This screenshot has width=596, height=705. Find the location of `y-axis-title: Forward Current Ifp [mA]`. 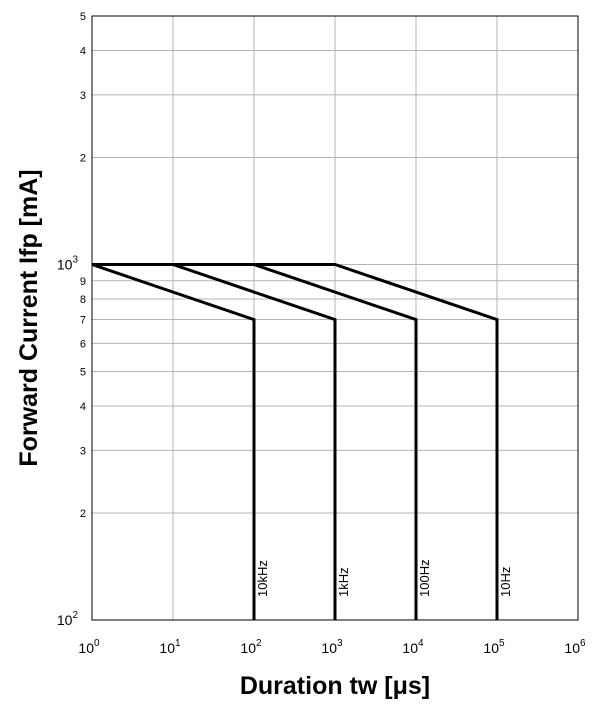

y-axis-title: Forward Current Ifp [mA] is located at coordinates (29, 317).